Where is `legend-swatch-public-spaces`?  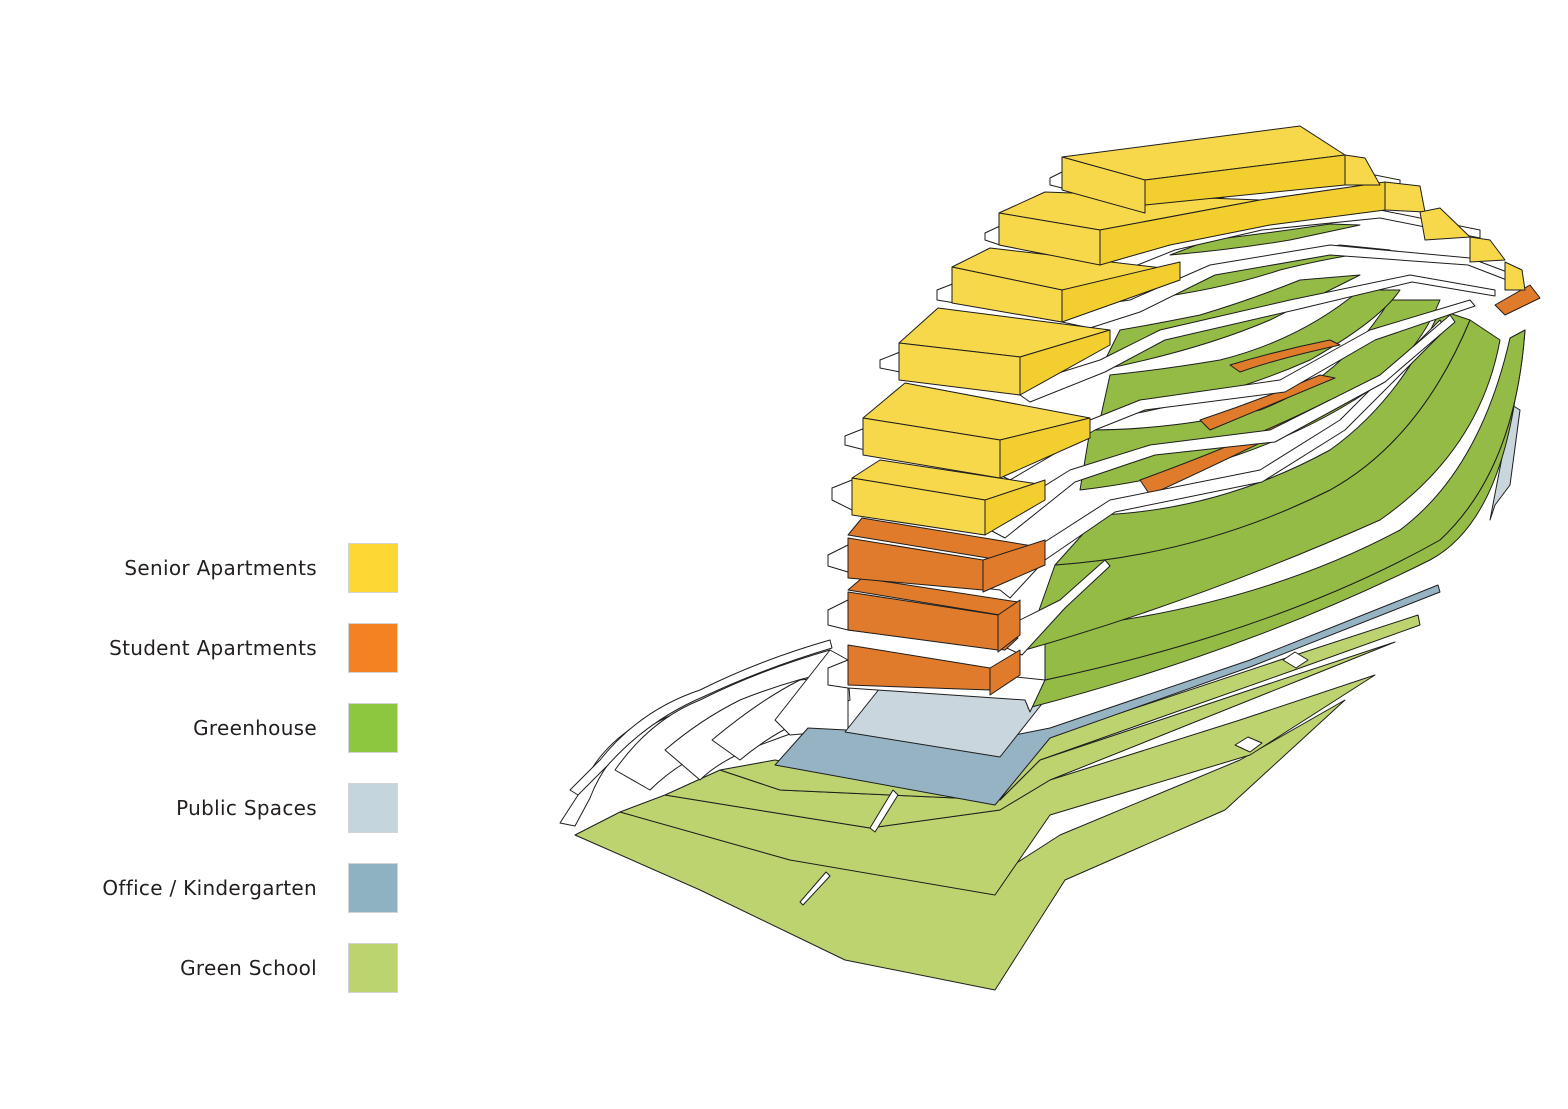 legend-swatch-public-spaces is located at coordinates (373, 808).